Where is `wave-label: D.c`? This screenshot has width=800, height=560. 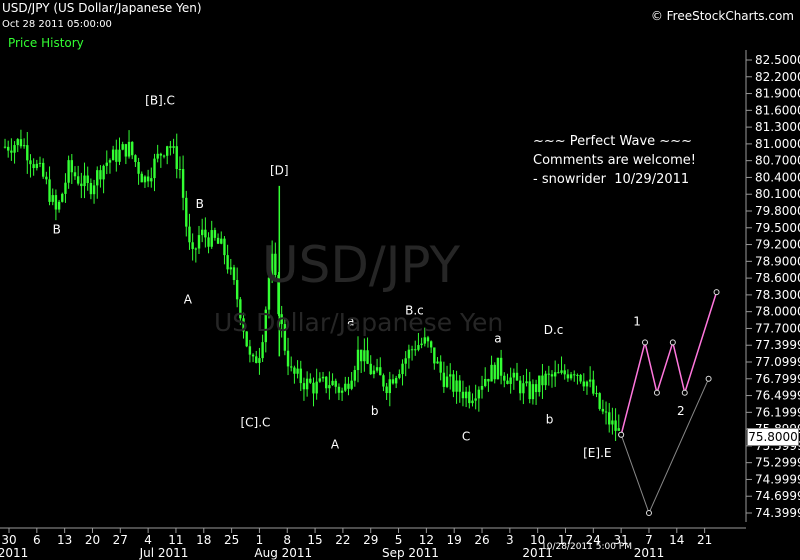 wave-label: D.c is located at coordinates (554, 330).